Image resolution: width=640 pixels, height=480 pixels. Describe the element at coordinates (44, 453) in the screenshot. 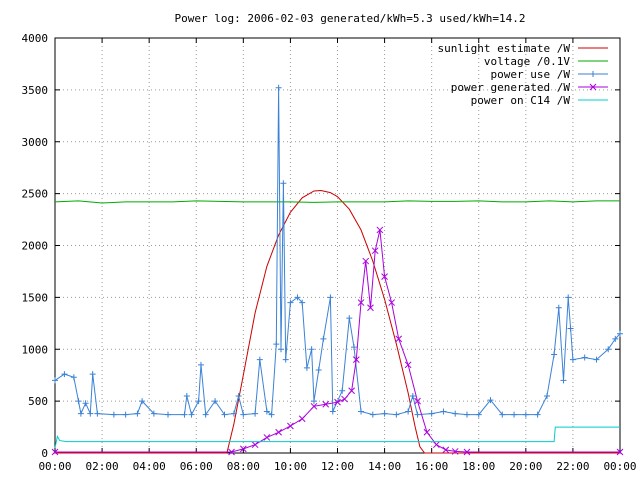

I see `y-tick-label: 0` at that location.